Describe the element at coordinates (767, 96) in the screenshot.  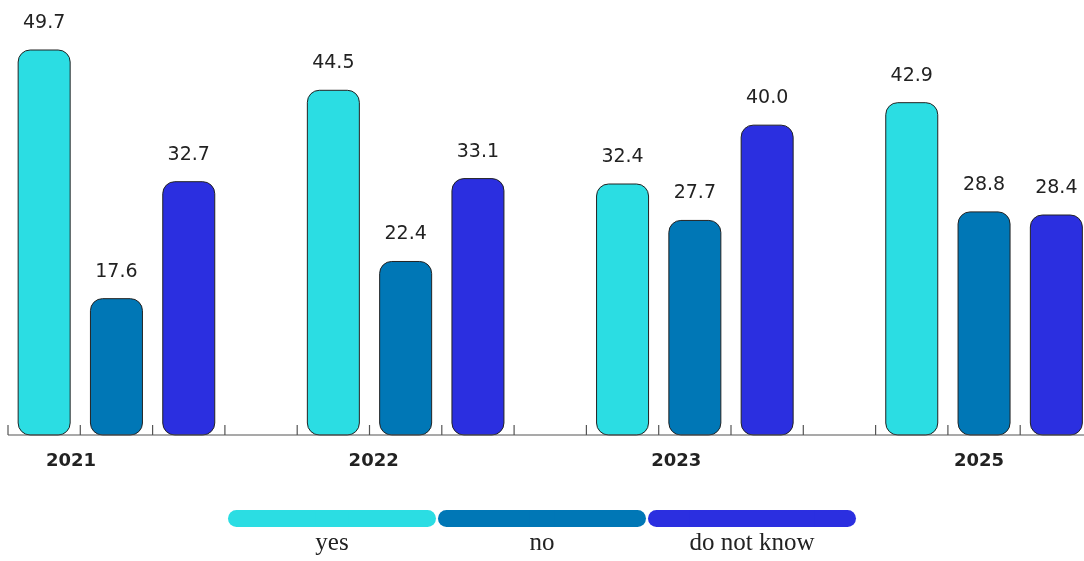
I see `data-label: 40.0` at that location.